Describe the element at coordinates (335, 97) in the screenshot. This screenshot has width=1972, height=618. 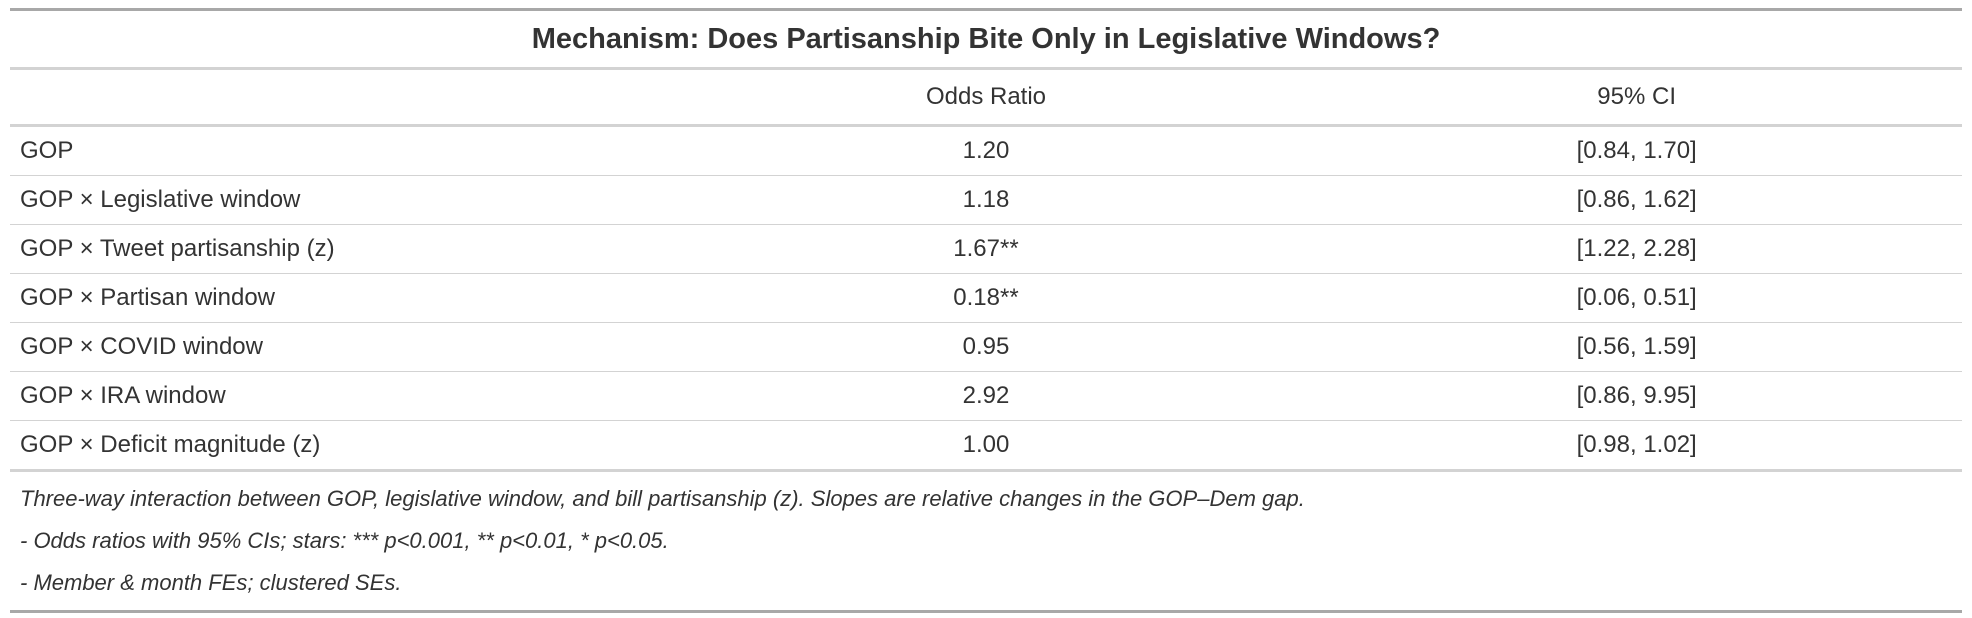
I see `column-header-term` at that location.